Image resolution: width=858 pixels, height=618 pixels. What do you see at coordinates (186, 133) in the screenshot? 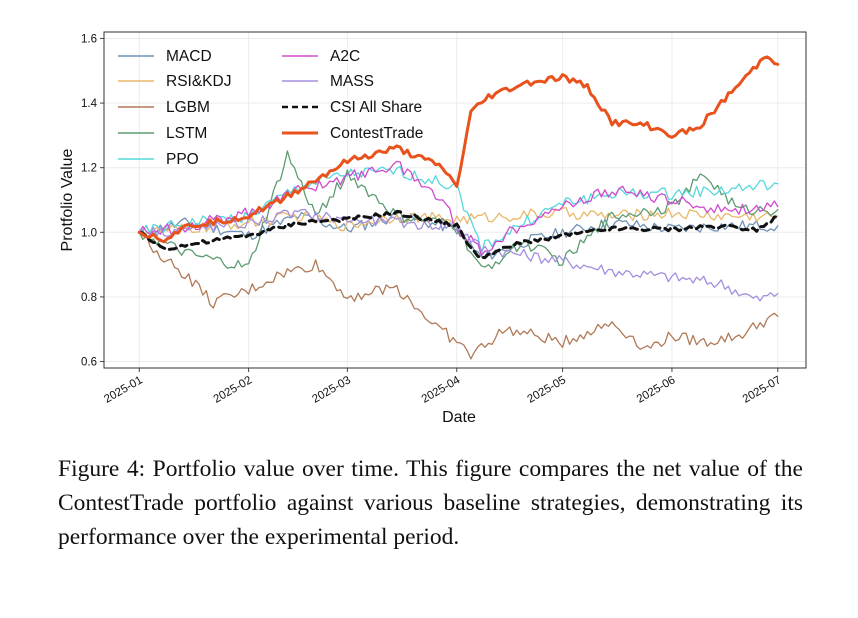
I see `legend-label: LSTM` at bounding box center [186, 133].